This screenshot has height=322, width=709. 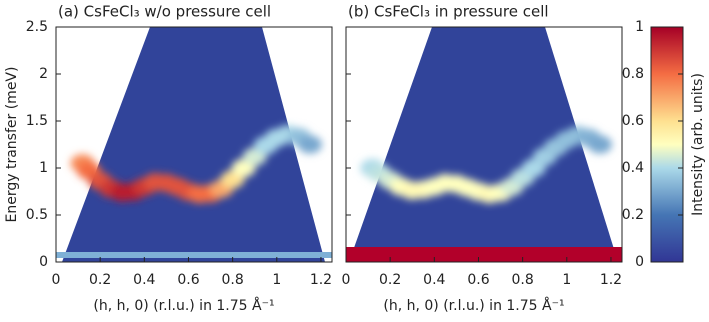 I want to click on y-axis-label: Energy transfer (meV), so click(x=12, y=145).